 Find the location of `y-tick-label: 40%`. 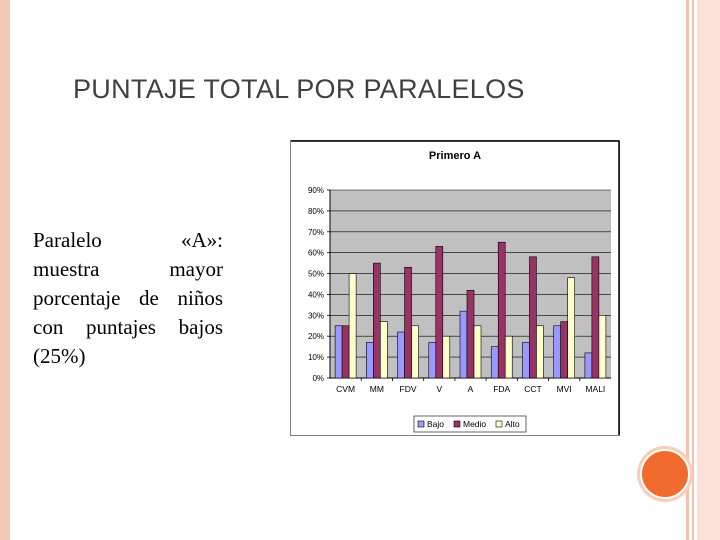

y-tick-label: 40% is located at coordinates (316, 294).